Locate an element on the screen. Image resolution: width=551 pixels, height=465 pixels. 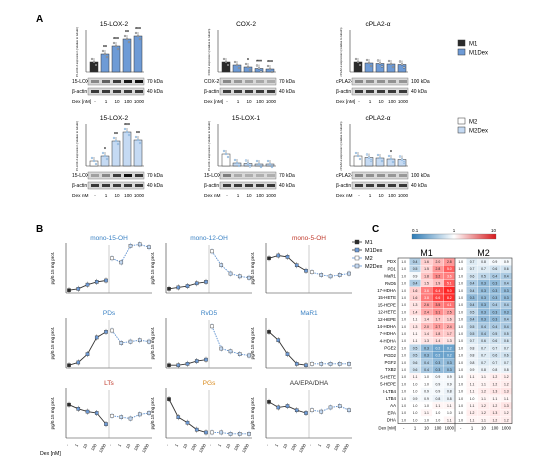
cell-value: 1.3 is located at coordinates (506, 392).